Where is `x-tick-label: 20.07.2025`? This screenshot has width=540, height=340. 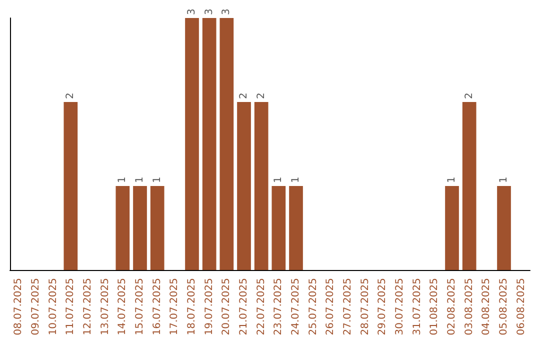
x-tick-label: 20.07.2025 is located at coordinates (226, 307).